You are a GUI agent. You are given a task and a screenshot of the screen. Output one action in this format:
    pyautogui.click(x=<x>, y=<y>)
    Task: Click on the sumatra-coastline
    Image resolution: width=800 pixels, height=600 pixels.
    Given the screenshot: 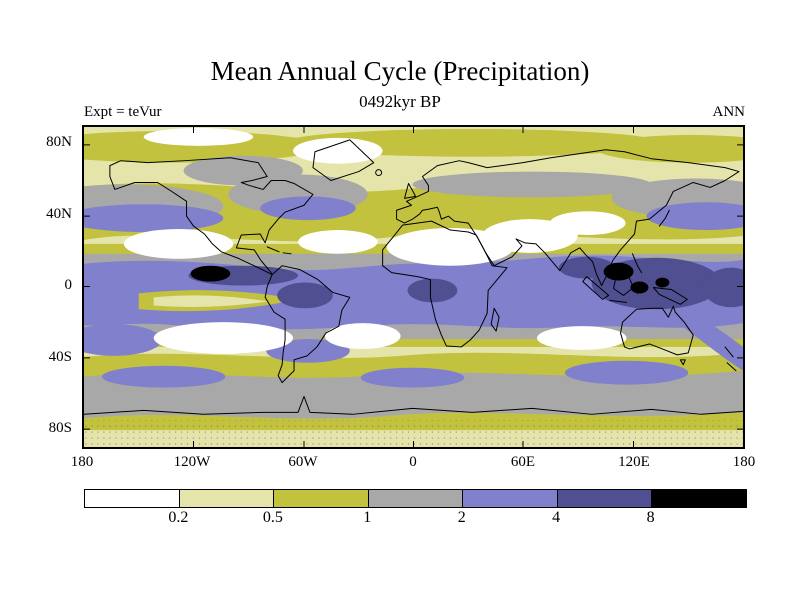 What is the action you would take?
    pyautogui.click(x=596, y=288)
    